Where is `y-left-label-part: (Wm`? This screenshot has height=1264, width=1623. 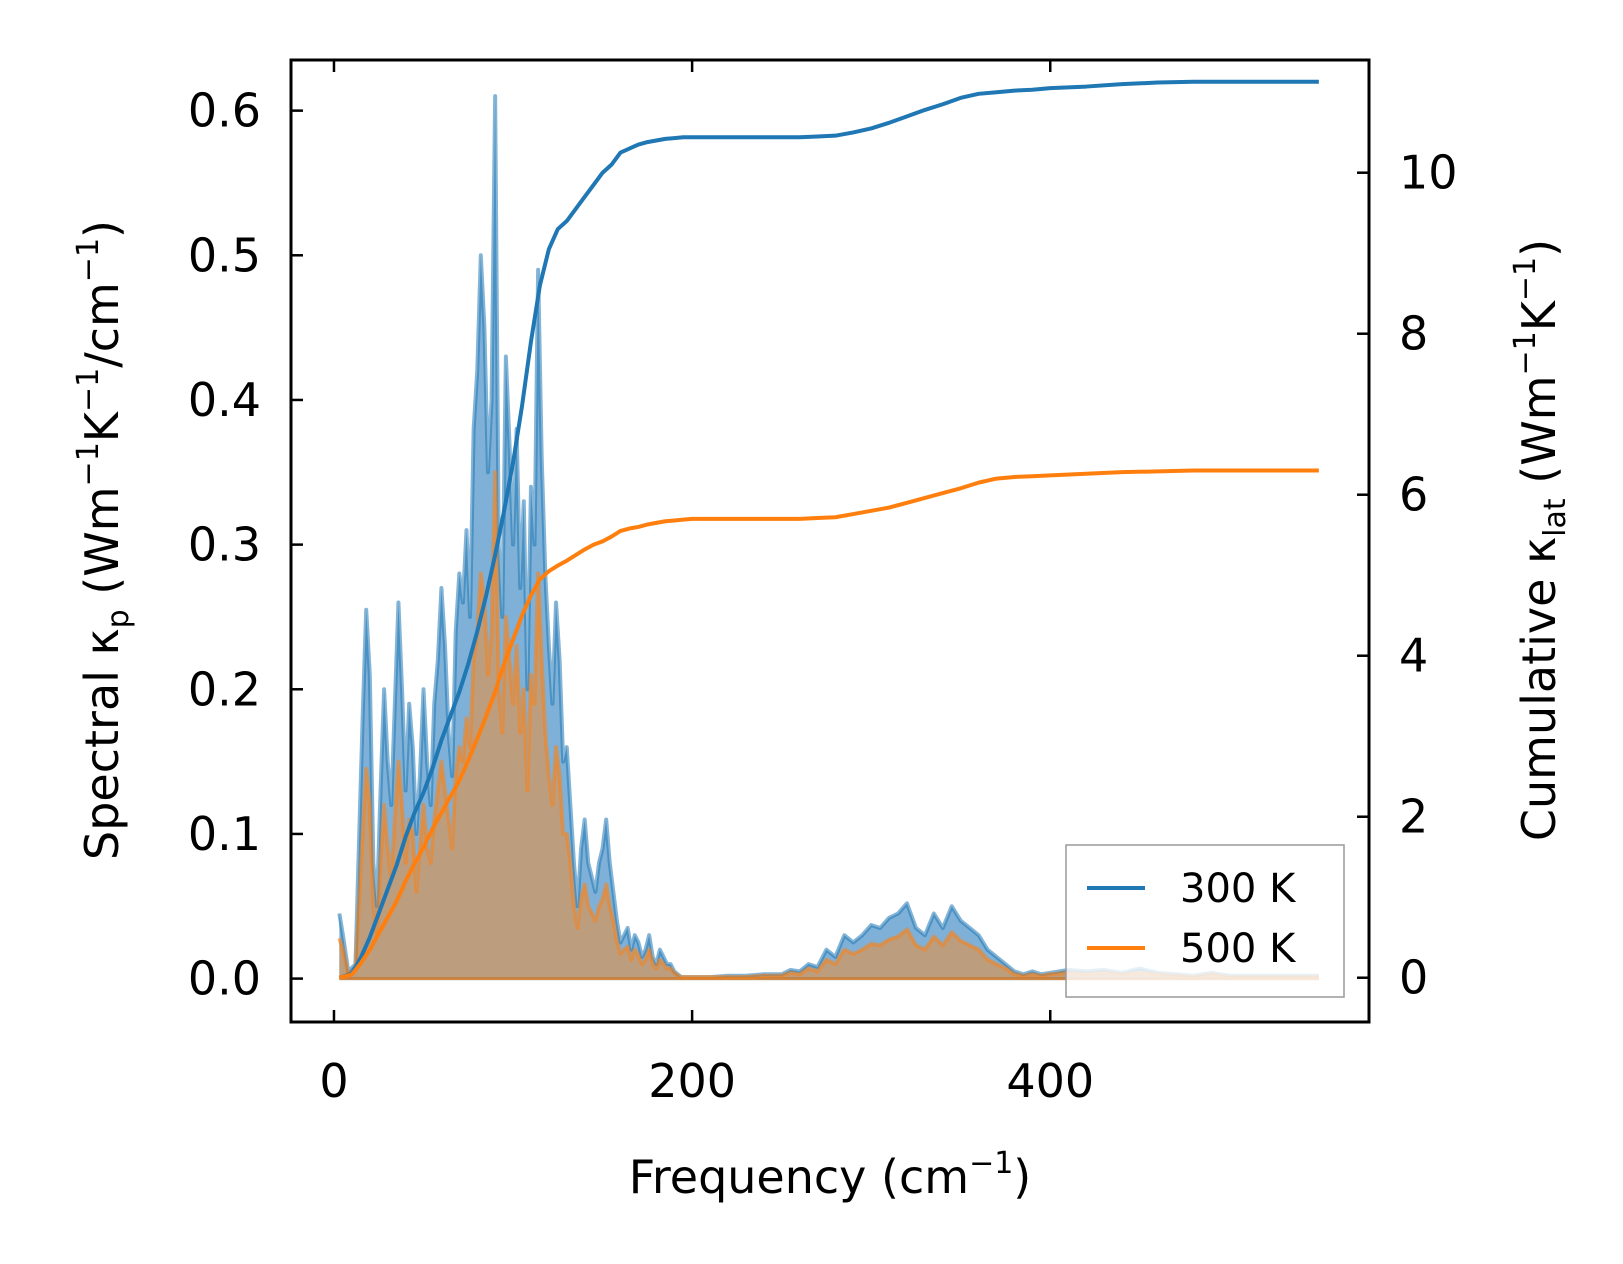 y-left-label-part: (Wm is located at coordinates (102, 547).